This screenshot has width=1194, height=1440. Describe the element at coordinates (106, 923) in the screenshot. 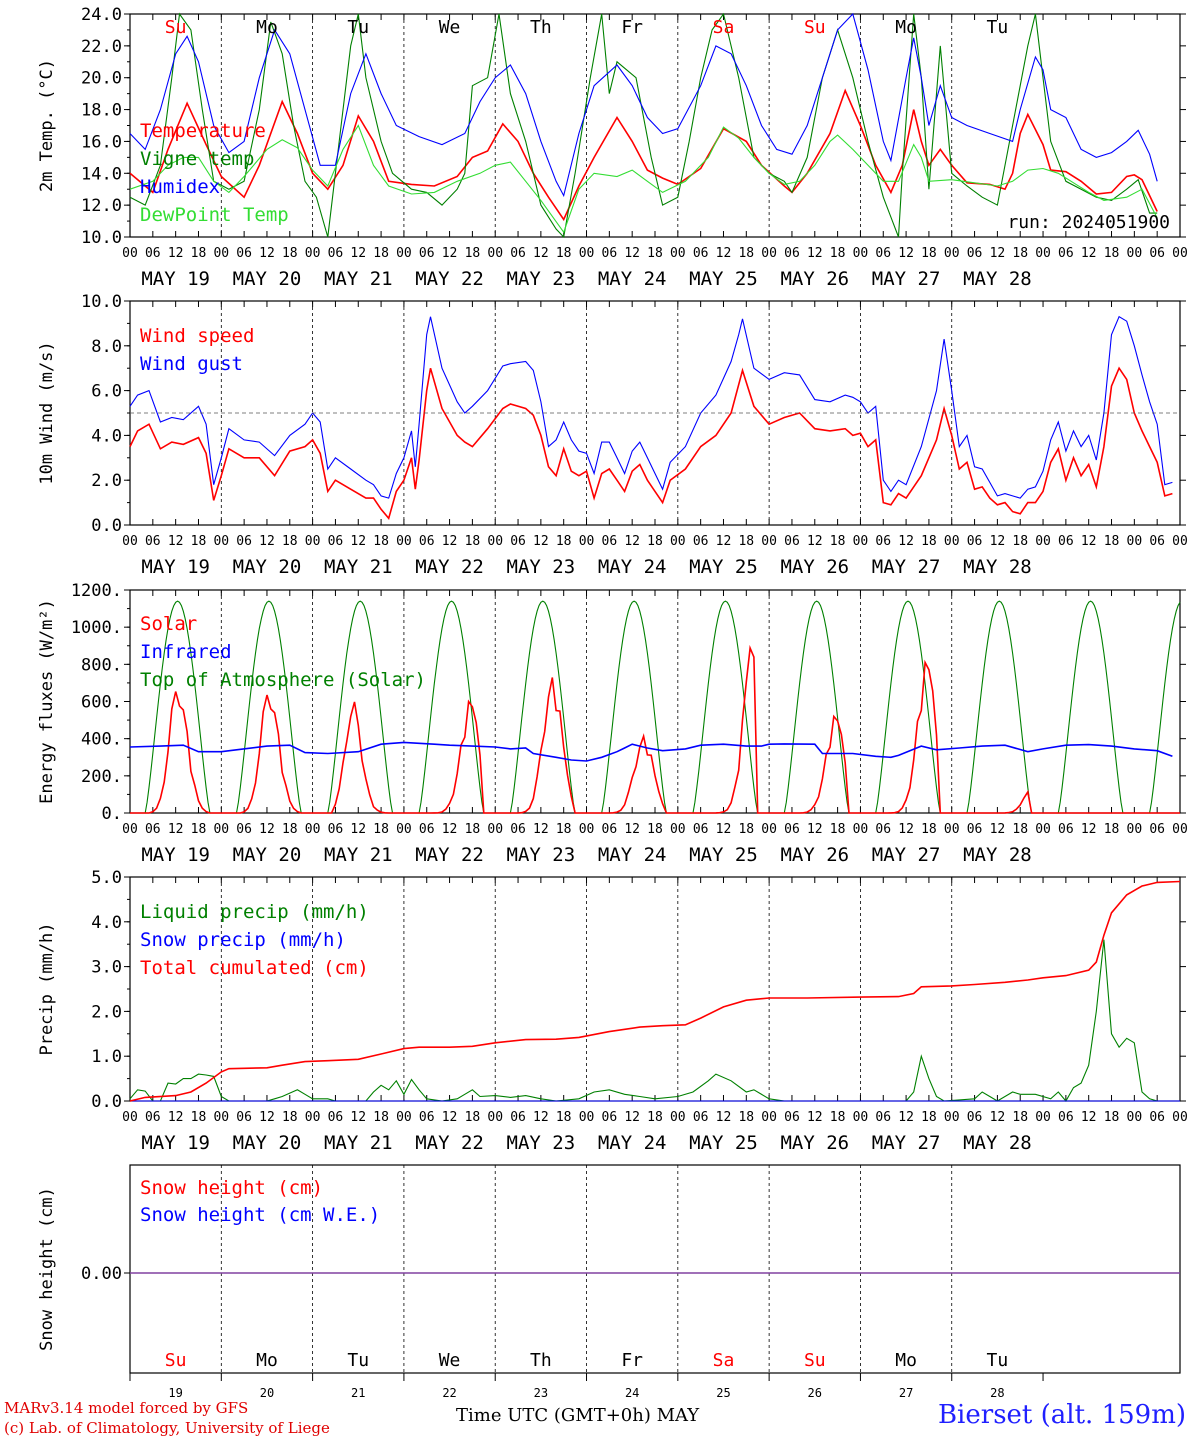

I see `y-tick-label: 4.0` at that location.